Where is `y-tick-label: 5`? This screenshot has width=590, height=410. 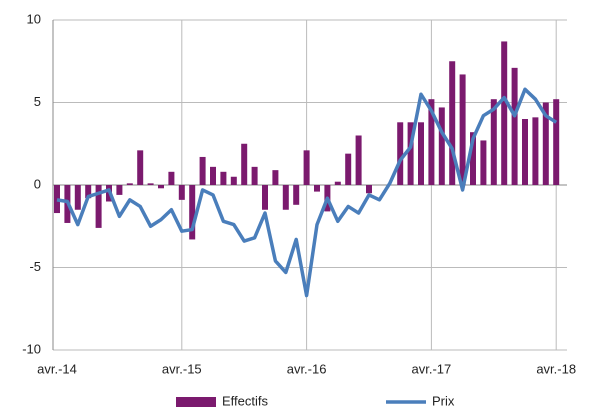
y-tick-label: 5 is located at coordinates (37, 101).